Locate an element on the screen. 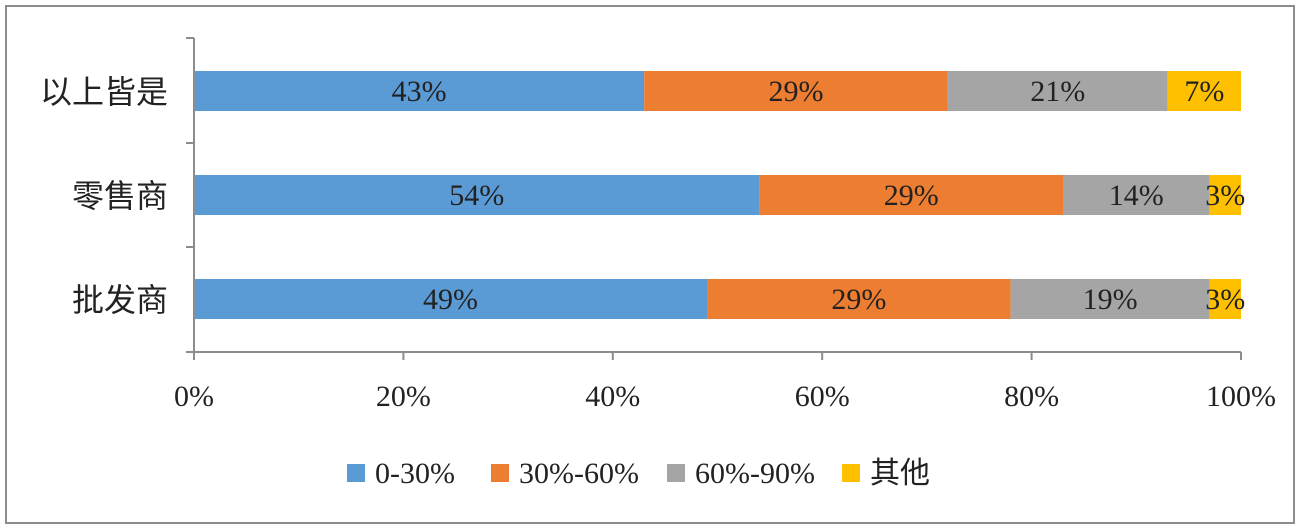 This screenshot has height=531, width=1302. data-label: 19% is located at coordinates (1110, 299).